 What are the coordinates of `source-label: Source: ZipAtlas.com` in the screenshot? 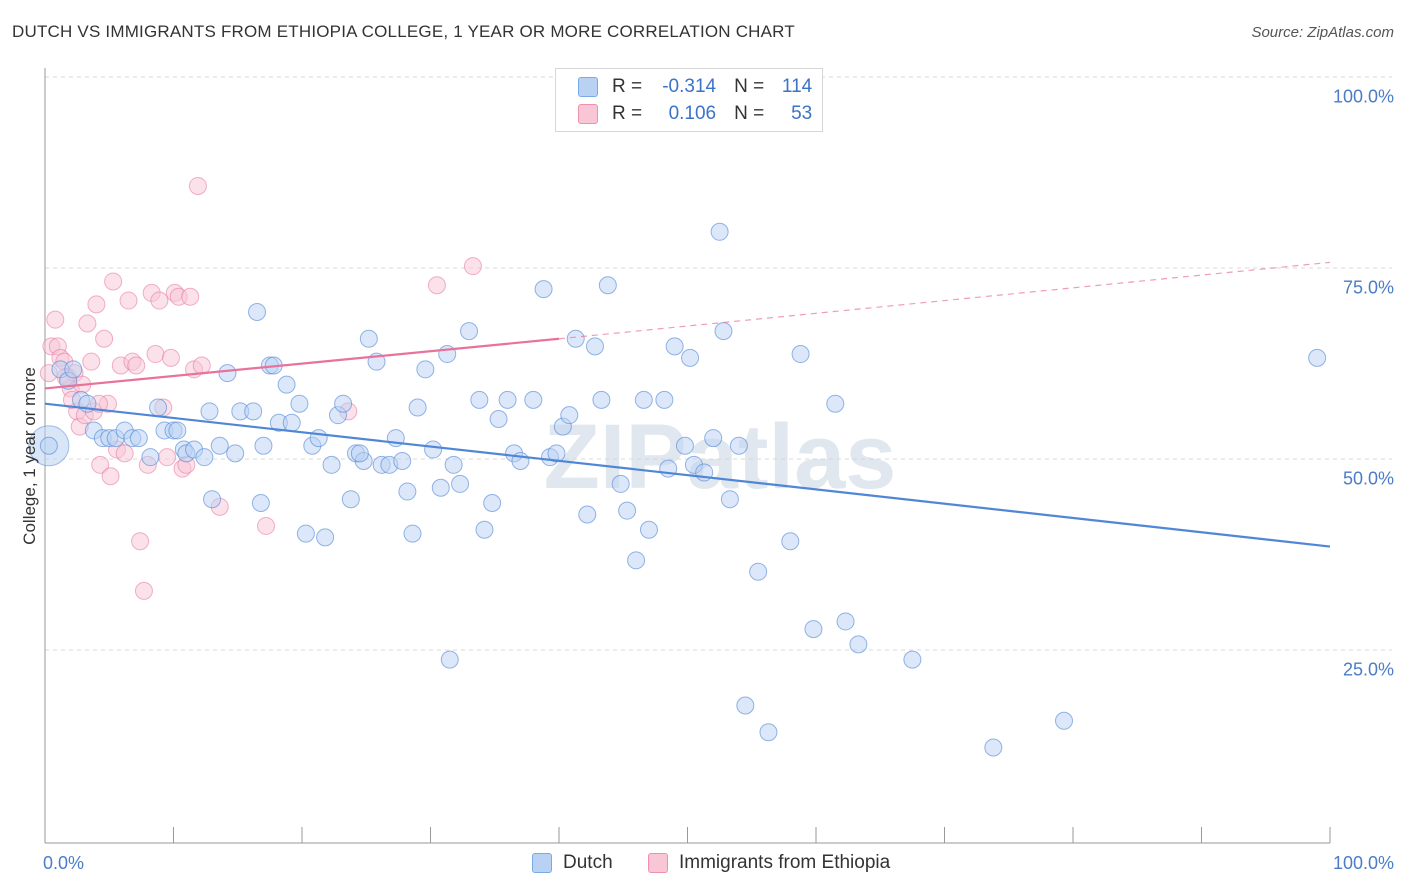 It's located at (1322, 32).